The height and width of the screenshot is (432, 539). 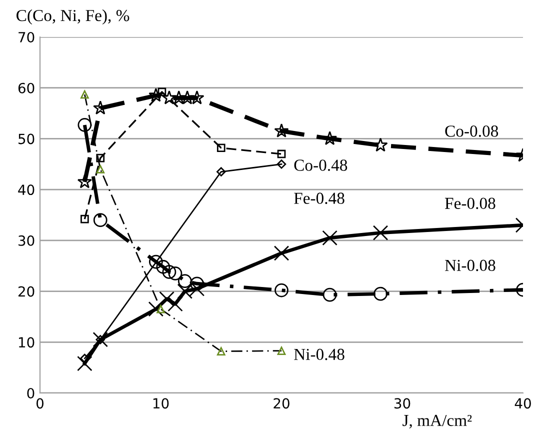 I want to click on series-label: Fe-0.48, so click(x=319, y=198).